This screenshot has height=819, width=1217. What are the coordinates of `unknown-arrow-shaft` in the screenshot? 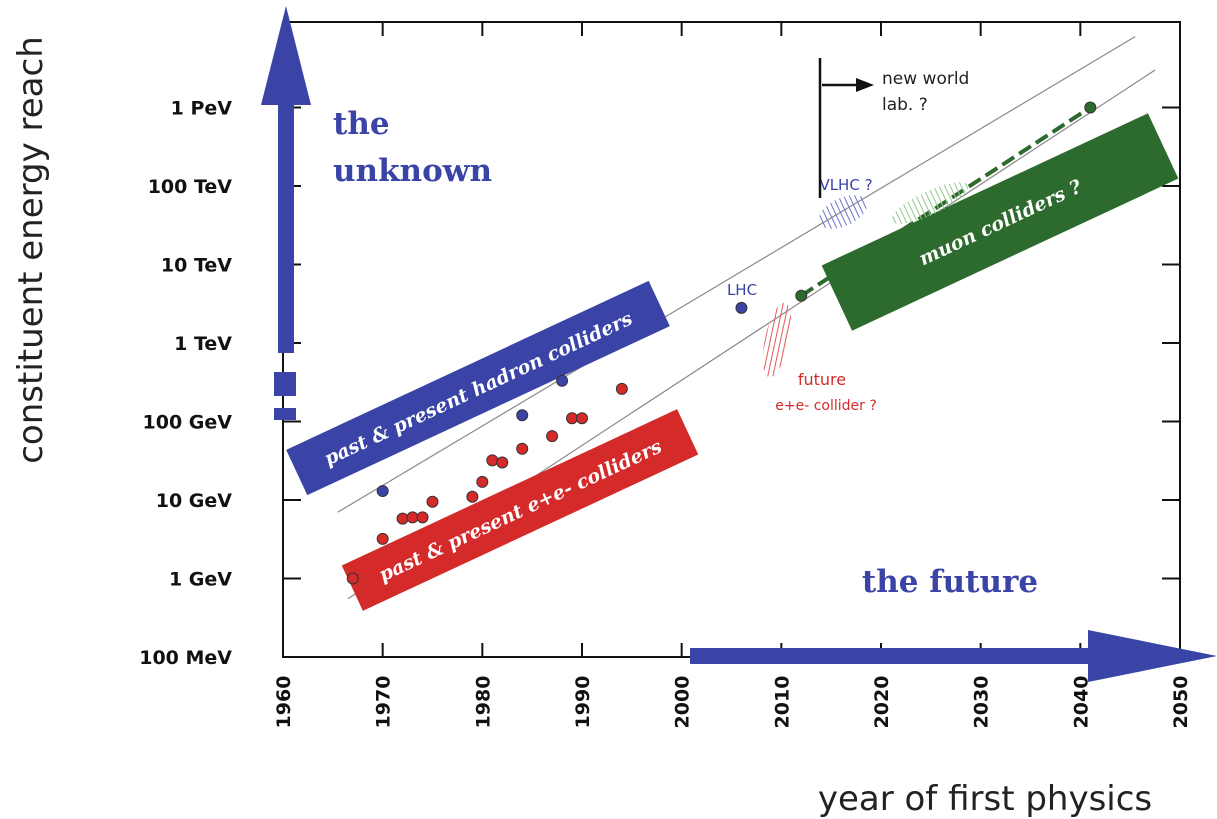 It's located at (286, 224).